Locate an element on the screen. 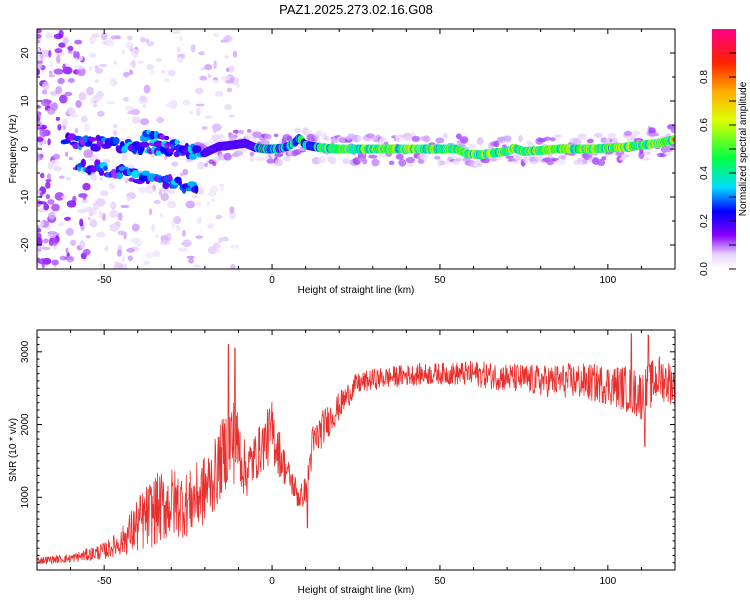 The image size is (750, 600). snr-xtick-label: -50 is located at coordinates (104, 581).